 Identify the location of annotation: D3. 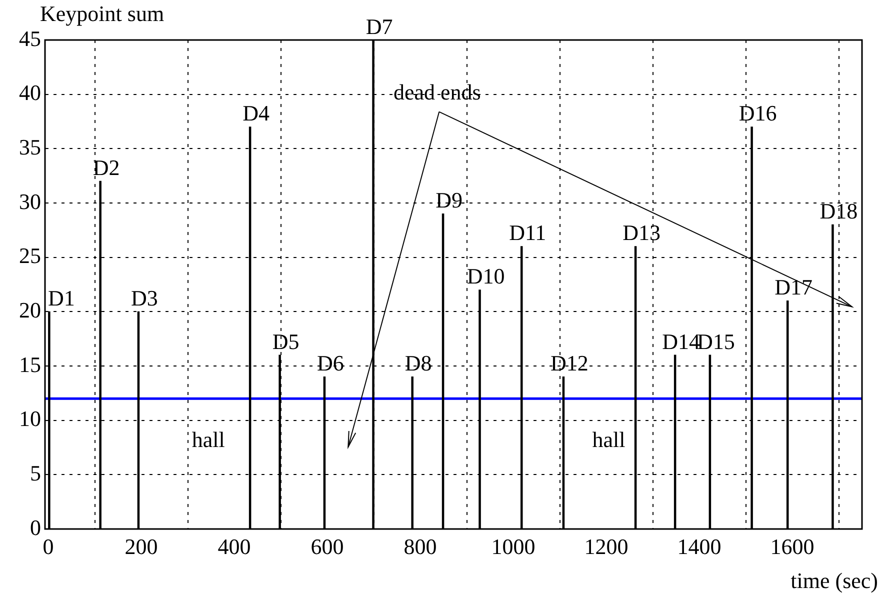
(144, 297).